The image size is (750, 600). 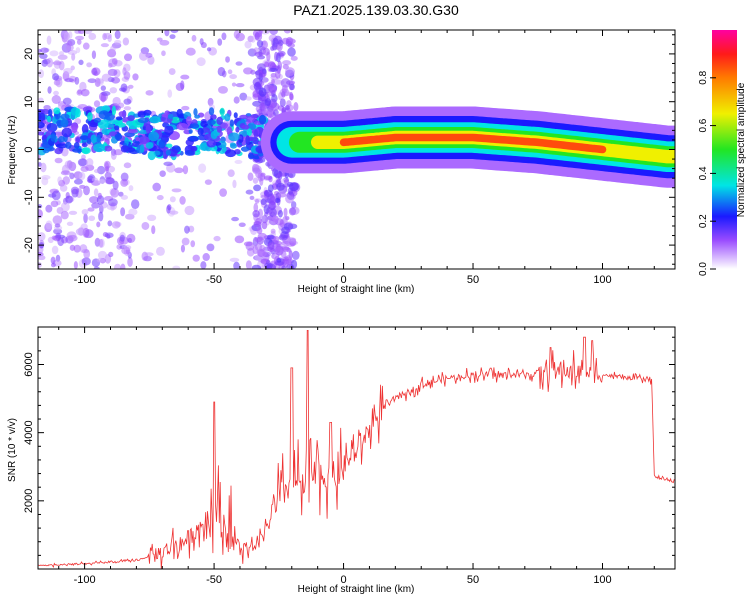 I want to click on colorbar-gradient, so click(x=724, y=149).